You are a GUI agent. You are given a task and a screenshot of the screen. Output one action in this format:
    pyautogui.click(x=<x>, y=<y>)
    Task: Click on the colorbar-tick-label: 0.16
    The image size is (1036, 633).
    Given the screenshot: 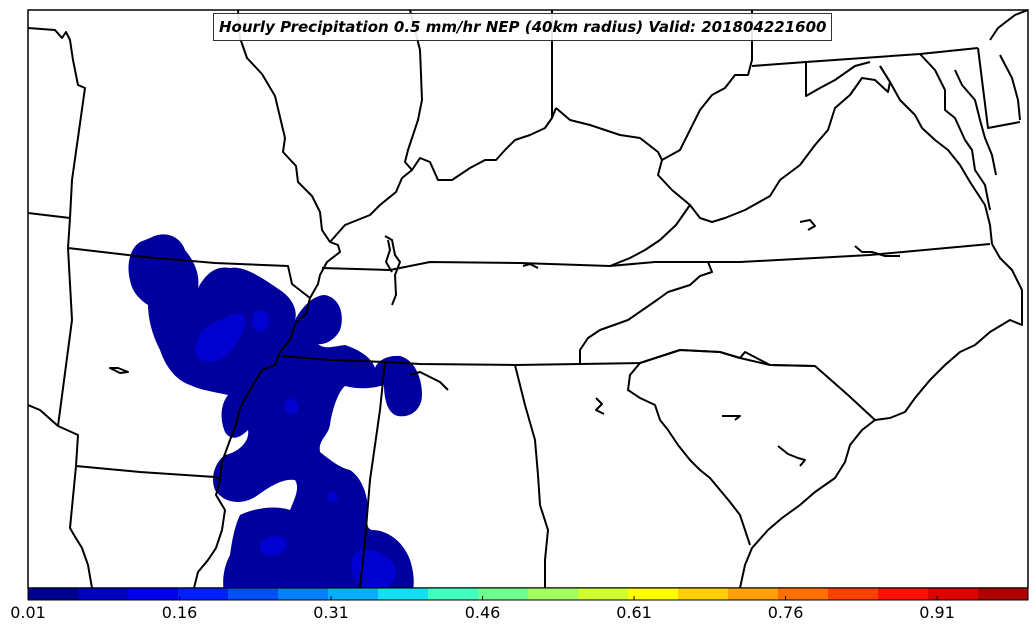 What is the action you would take?
    pyautogui.click(x=179, y=612)
    